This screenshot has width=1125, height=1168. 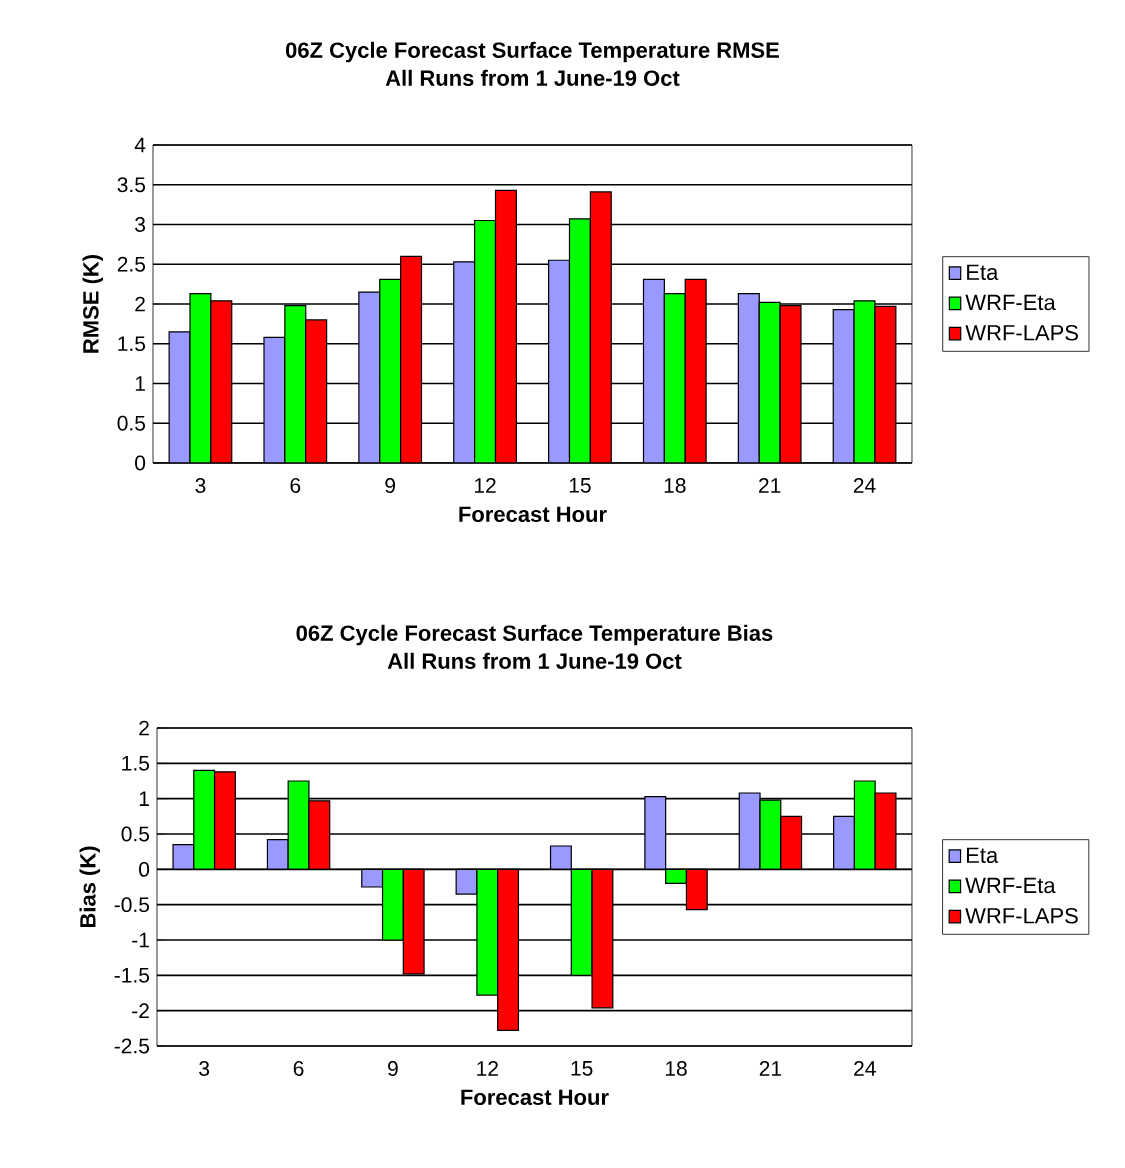 I want to click on y-tick-label: -1.5, so click(x=132, y=975).